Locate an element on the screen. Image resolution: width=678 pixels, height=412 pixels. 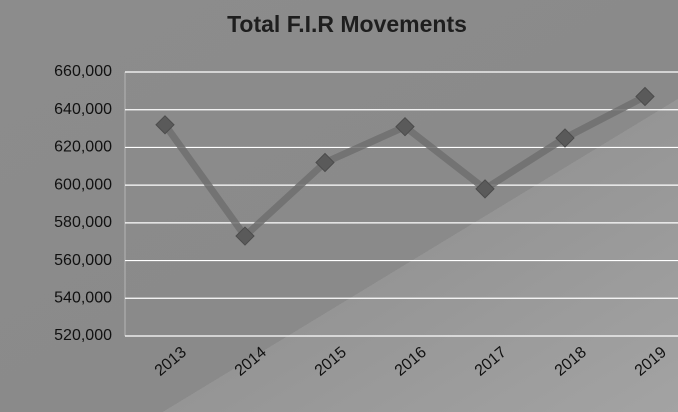
y-tick-label: 560,000 is located at coordinates (83, 260).